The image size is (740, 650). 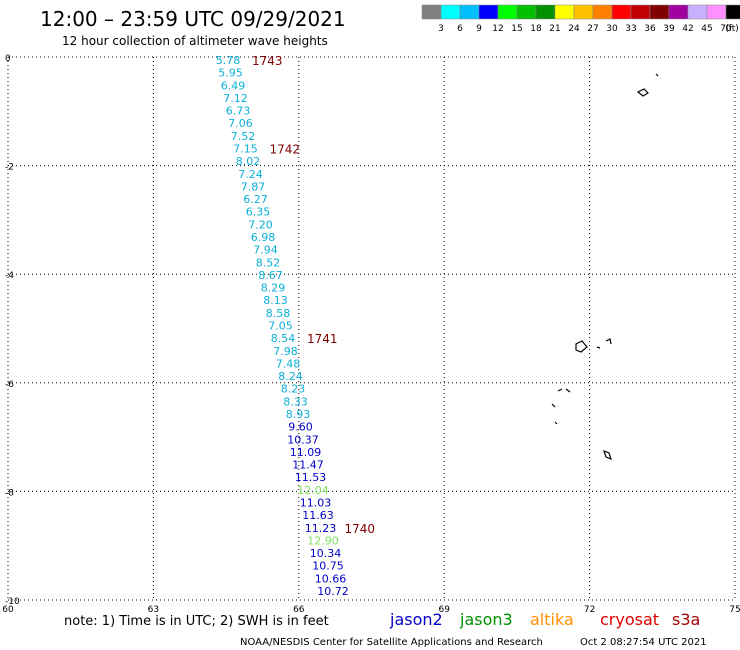 I want to click on longitude-label: 69, so click(x=444, y=610).